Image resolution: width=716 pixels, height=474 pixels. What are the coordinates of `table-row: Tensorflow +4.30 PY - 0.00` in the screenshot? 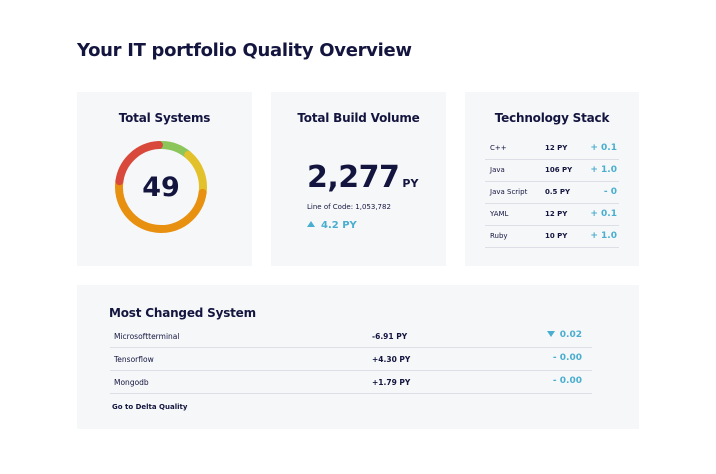 It's located at (351, 359).